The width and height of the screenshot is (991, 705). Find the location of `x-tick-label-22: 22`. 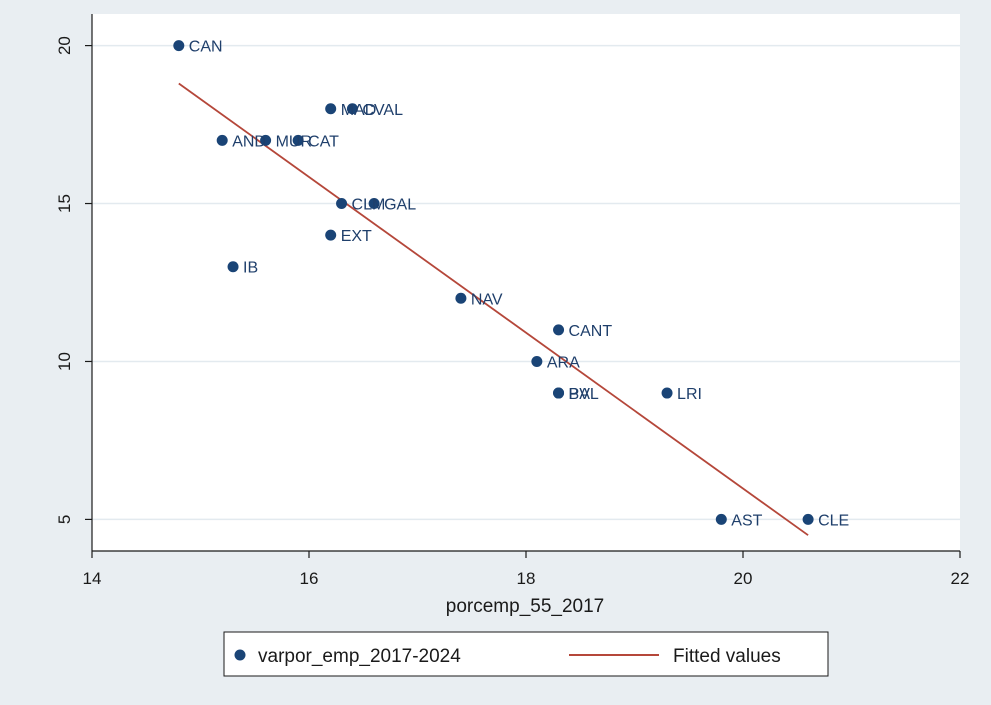

x-tick-label-22: 22 is located at coordinates (960, 578).